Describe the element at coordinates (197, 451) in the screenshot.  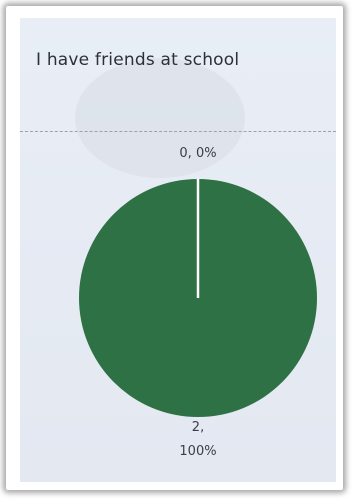
I see `slice-label-full-line2: 100%` at that location.